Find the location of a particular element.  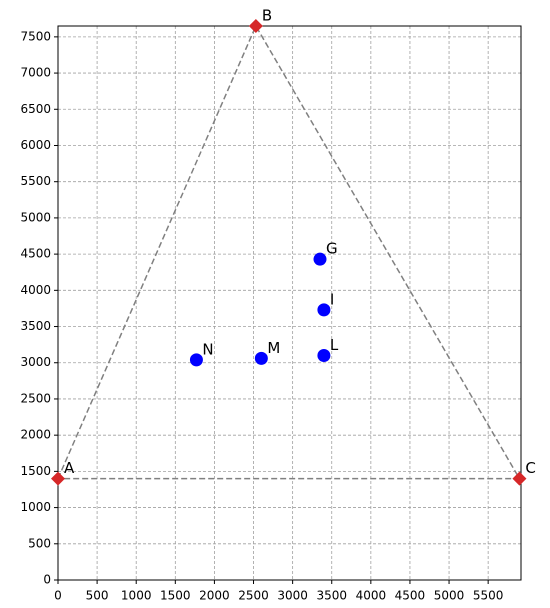

x-tick-label: 4500 is located at coordinates (410, 596).